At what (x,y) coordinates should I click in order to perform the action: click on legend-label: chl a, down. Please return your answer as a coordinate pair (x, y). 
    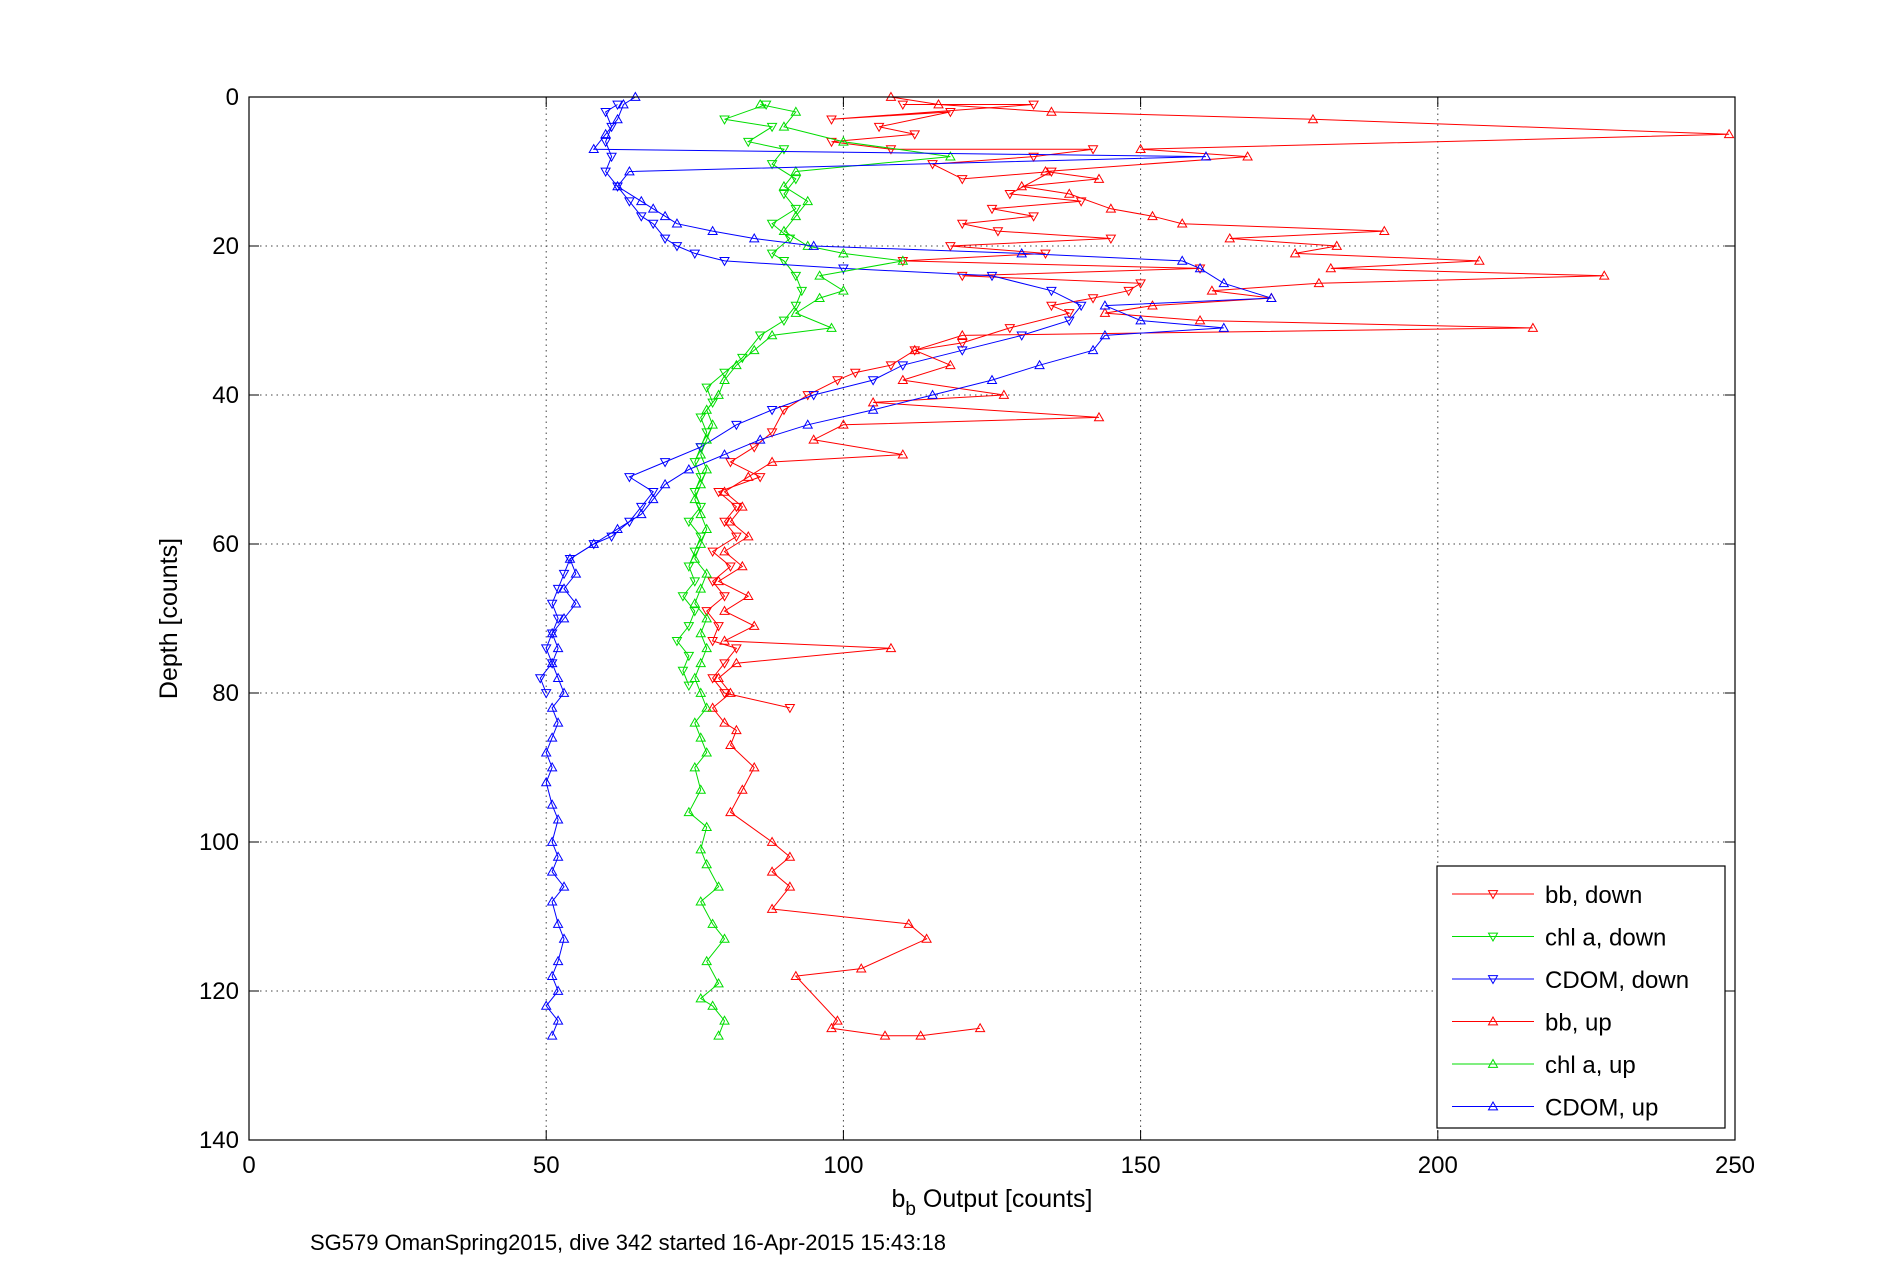
    Looking at the image, I should click on (1605, 938).